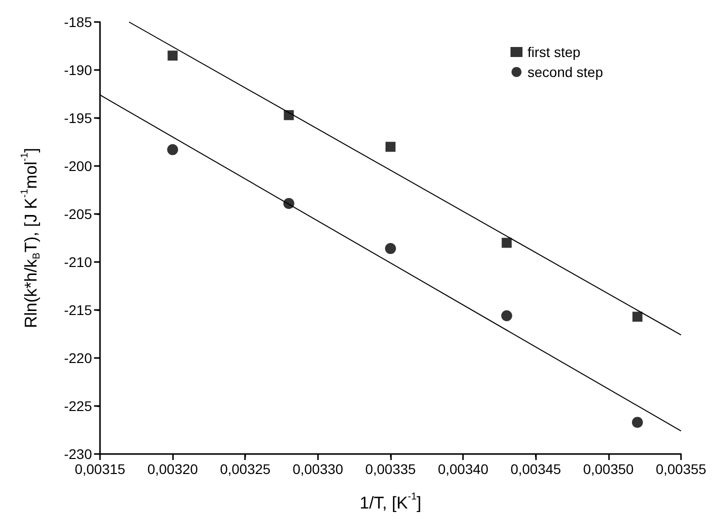 The height and width of the screenshot is (527, 718). I want to click on y-tick-label: -205, so click(78, 214).